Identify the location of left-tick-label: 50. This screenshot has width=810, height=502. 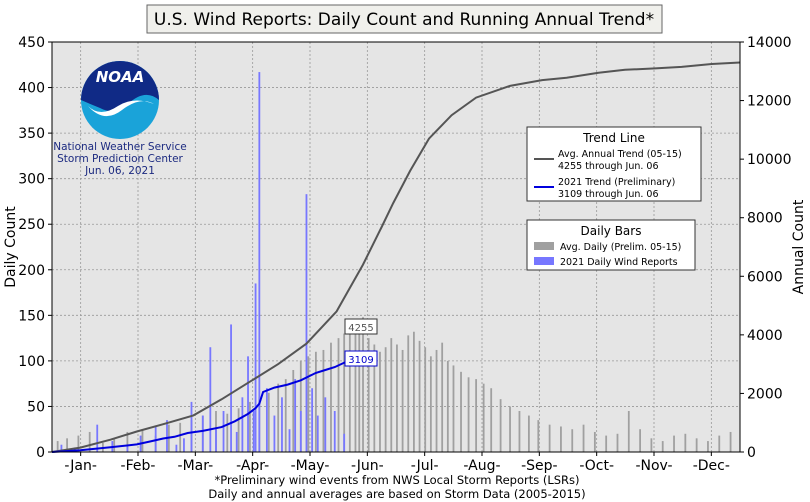
(36, 407).